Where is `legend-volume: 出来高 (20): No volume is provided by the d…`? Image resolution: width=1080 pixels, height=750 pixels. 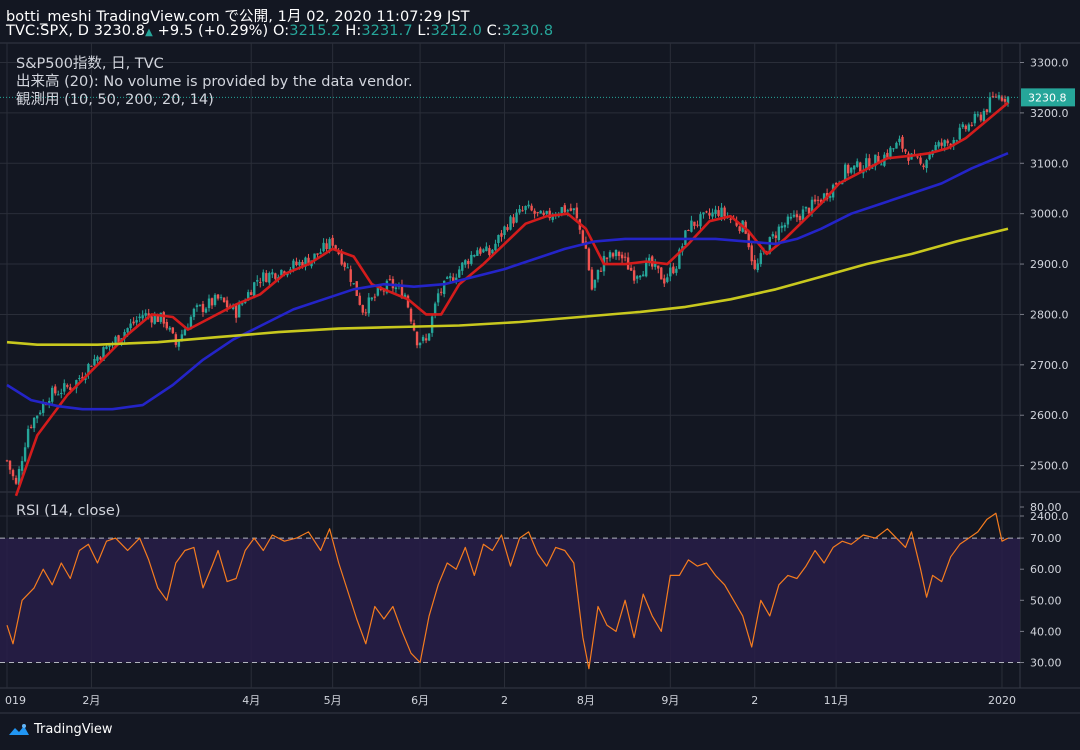 legend-volume: 出来高 (20): No volume is provided by the d… is located at coordinates (214, 82).